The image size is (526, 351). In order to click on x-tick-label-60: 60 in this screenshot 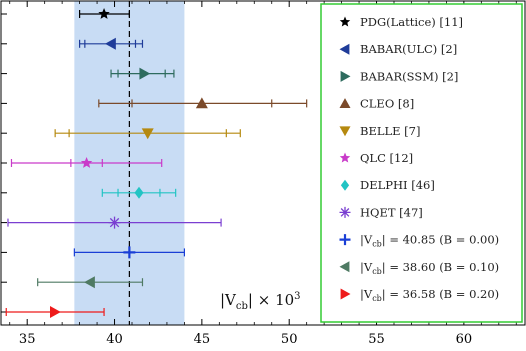, I will do `click(464, 339)`.